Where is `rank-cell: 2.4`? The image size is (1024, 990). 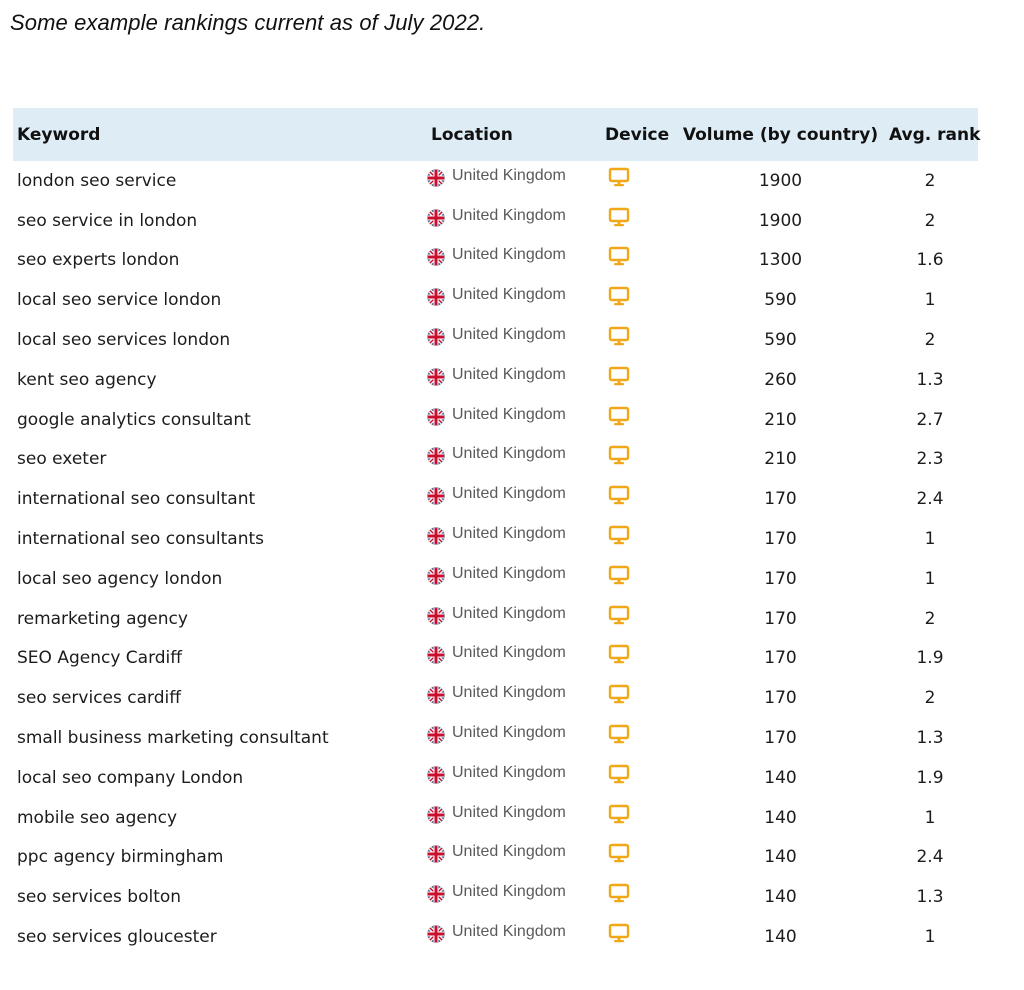 rank-cell: 2.4 is located at coordinates (930, 857).